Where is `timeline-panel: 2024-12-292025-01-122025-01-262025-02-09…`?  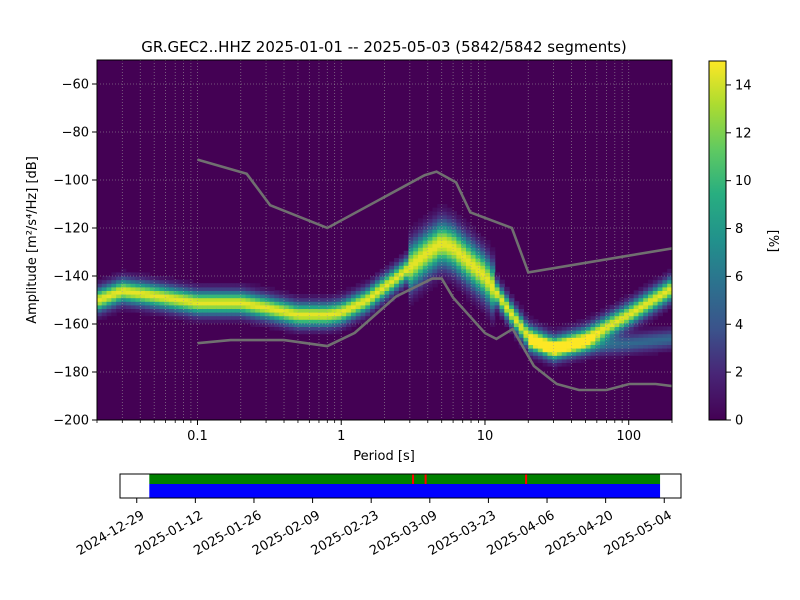
timeline-panel: 2024-12-292025-01-122025-01-262025-02-09… is located at coordinates (378, 516).